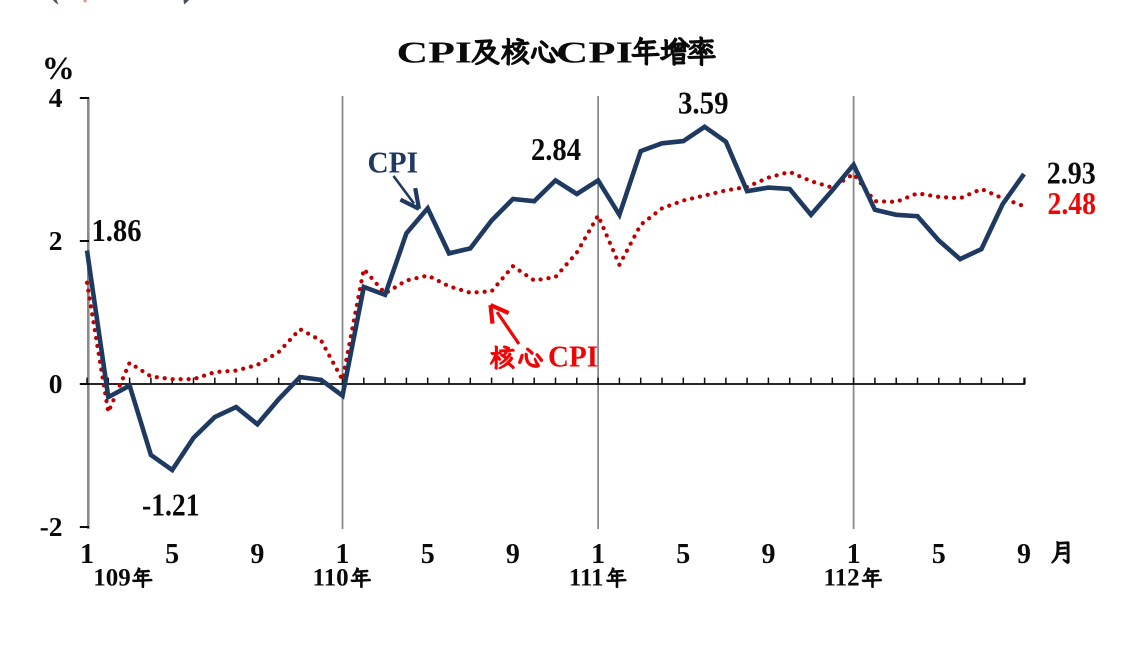 Image resolution: width=1138 pixels, height=646 pixels. I want to click on svg-text: 3.59, so click(703, 103).